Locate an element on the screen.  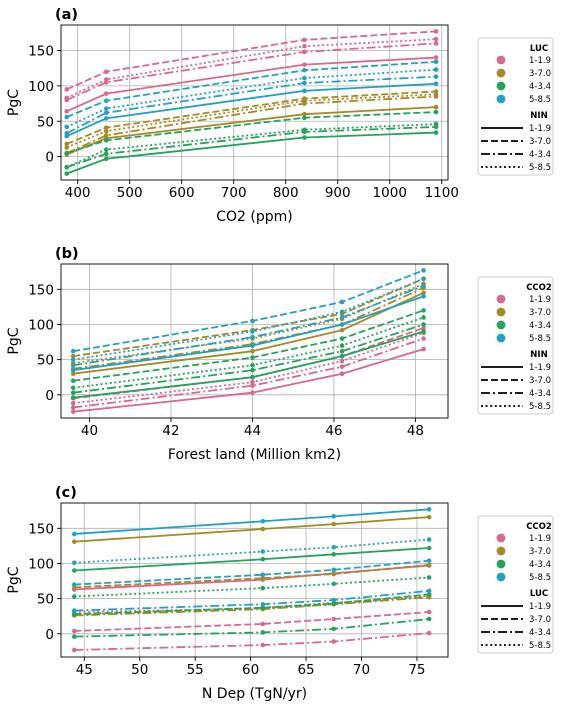
y-axis-label: PgC is located at coordinates (14, 102).